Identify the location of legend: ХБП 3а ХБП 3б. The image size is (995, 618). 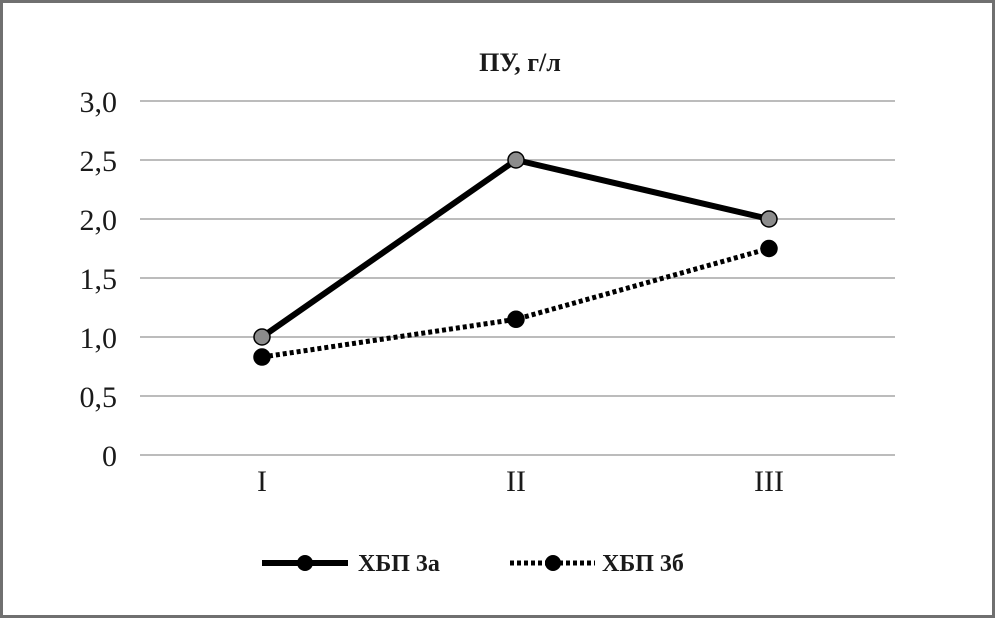
(473, 564).